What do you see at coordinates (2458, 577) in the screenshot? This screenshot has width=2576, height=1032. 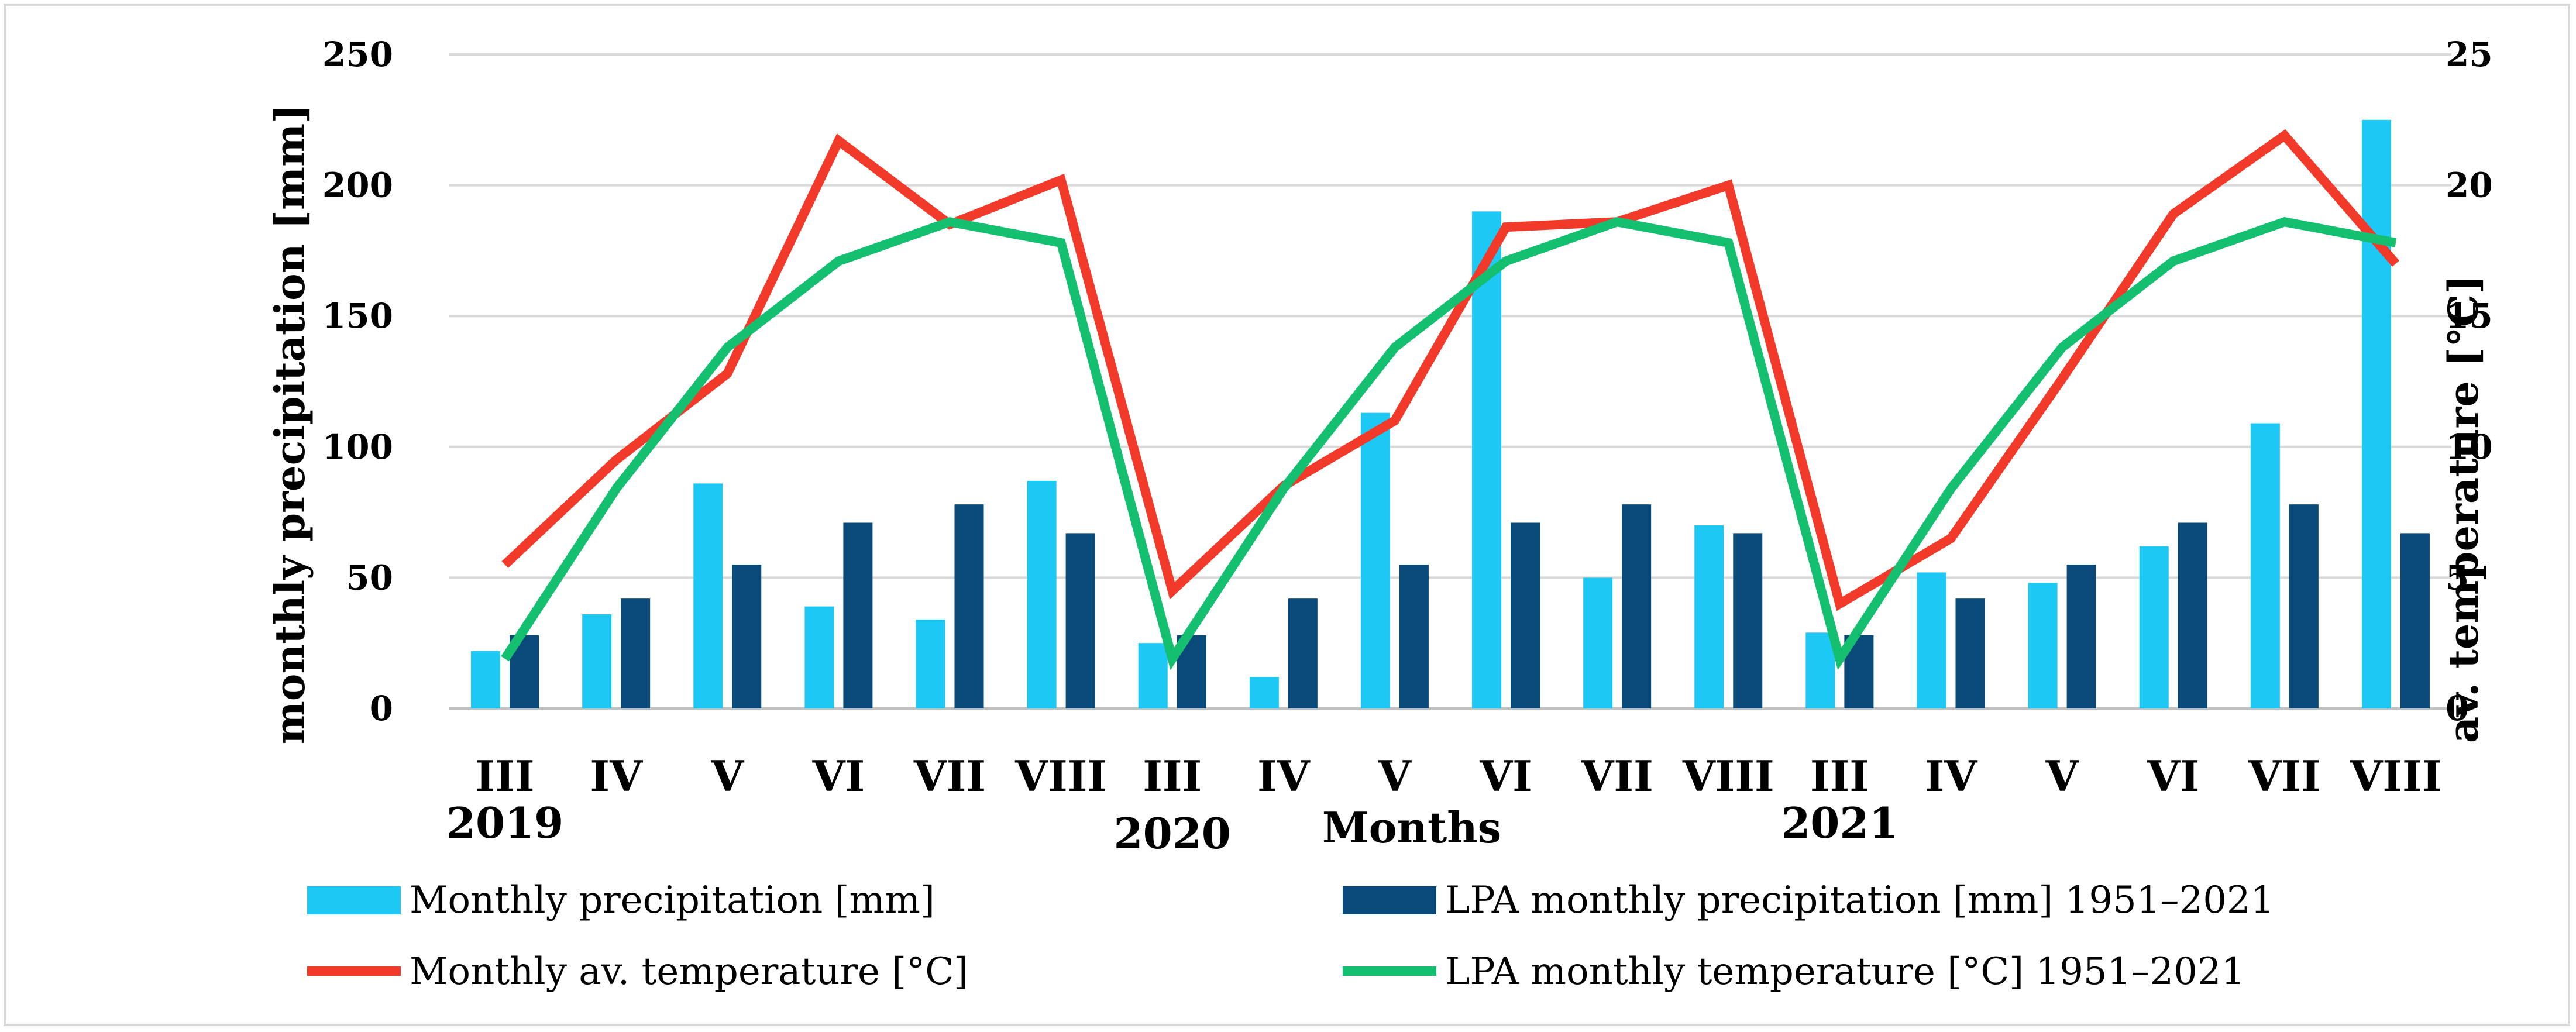 I see `y-right-tick-label: 5` at bounding box center [2458, 577].